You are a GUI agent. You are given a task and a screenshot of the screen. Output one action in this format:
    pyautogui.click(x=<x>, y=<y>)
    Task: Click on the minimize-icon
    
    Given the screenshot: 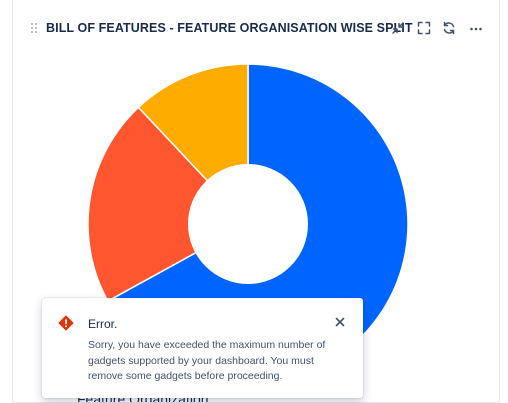 What is the action you would take?
    pyautogui.click(x=398, y=28)
    